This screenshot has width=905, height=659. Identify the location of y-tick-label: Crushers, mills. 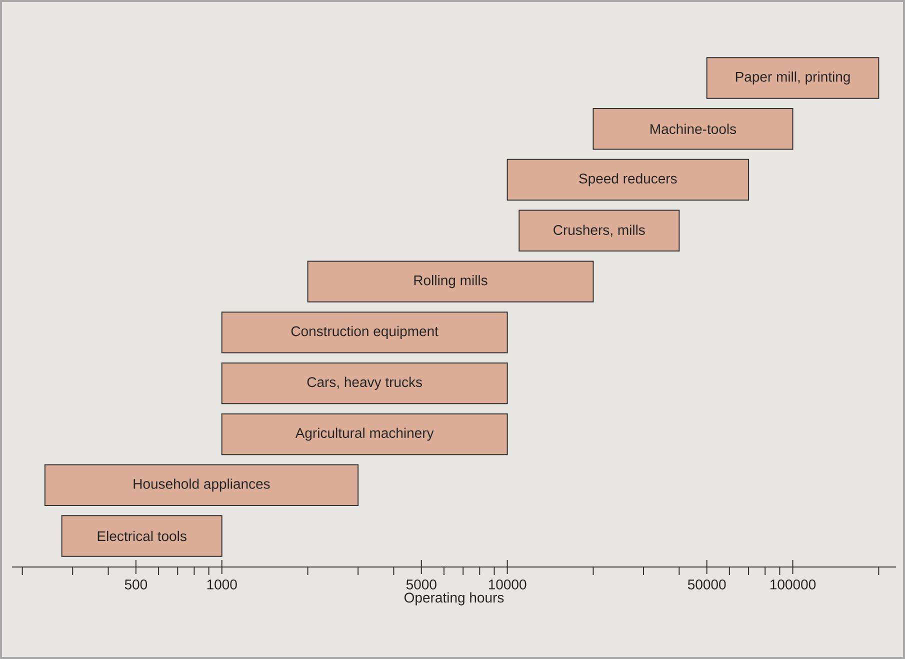
(599, 230).